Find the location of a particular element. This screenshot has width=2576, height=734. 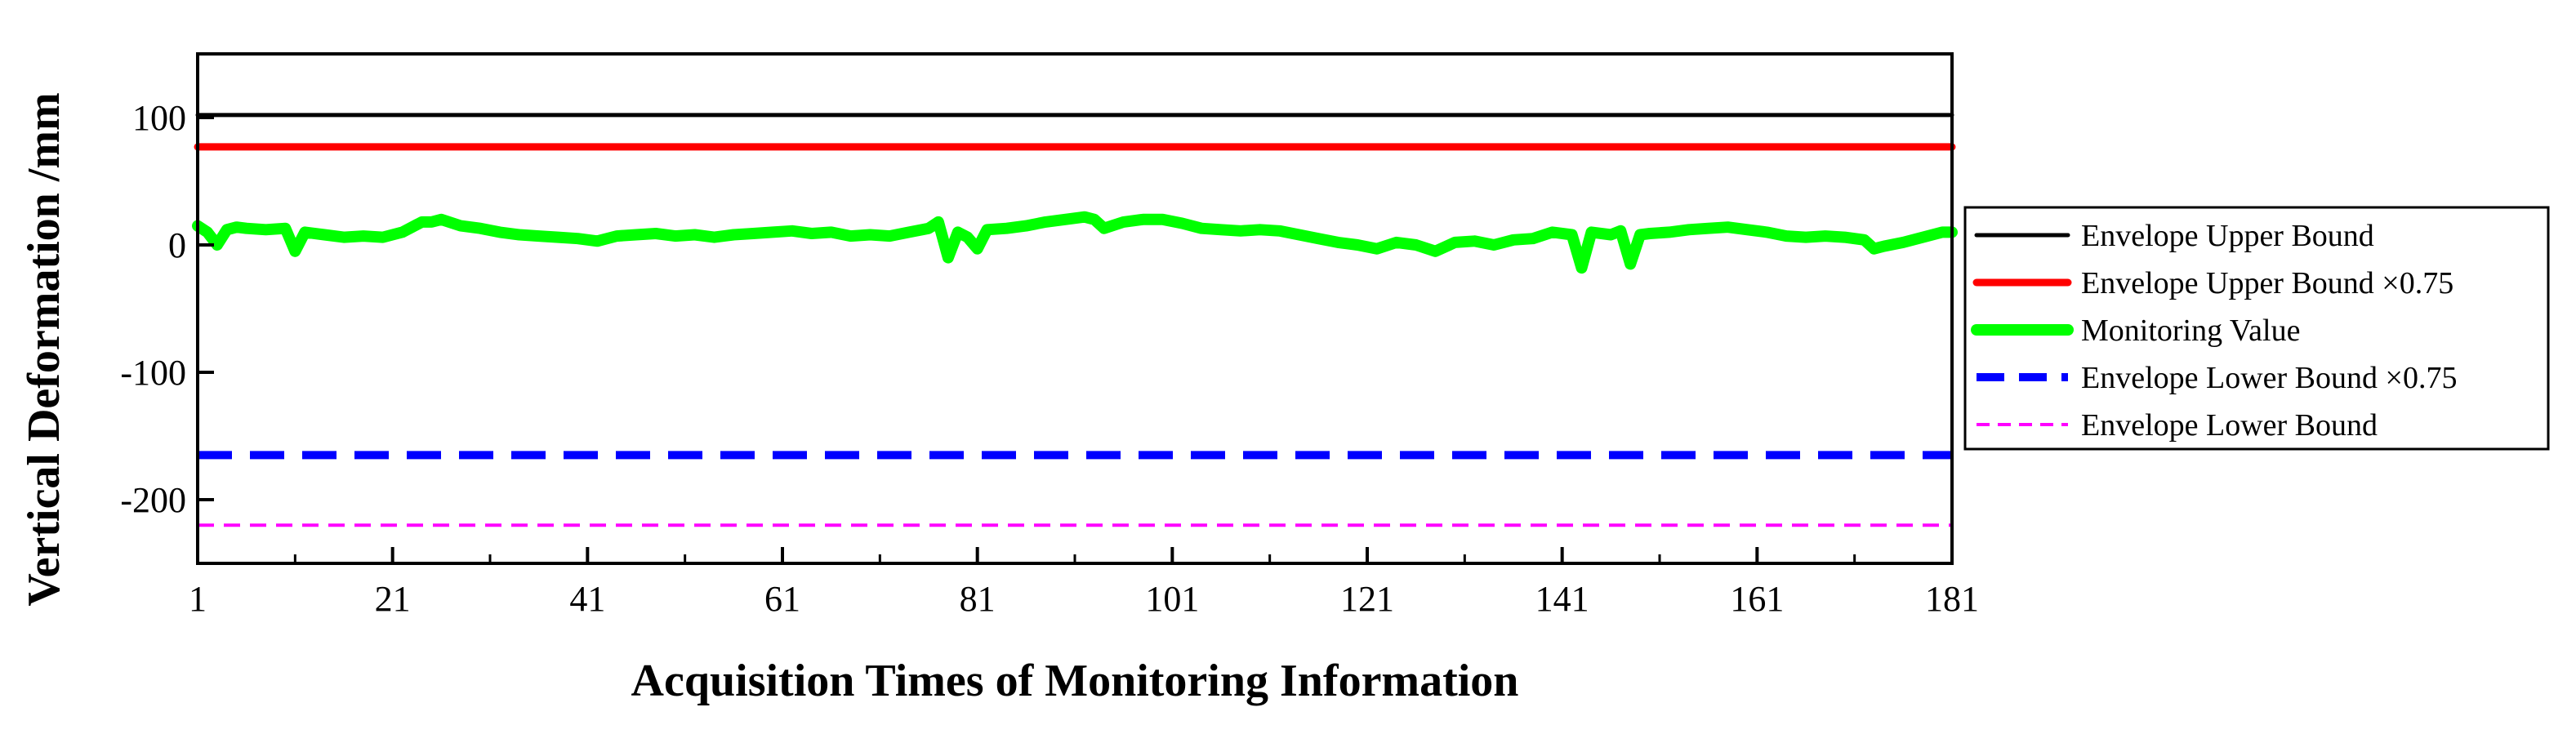

y-axis-title: Vertical Deformation /mm is located at coordinates (44, 349).